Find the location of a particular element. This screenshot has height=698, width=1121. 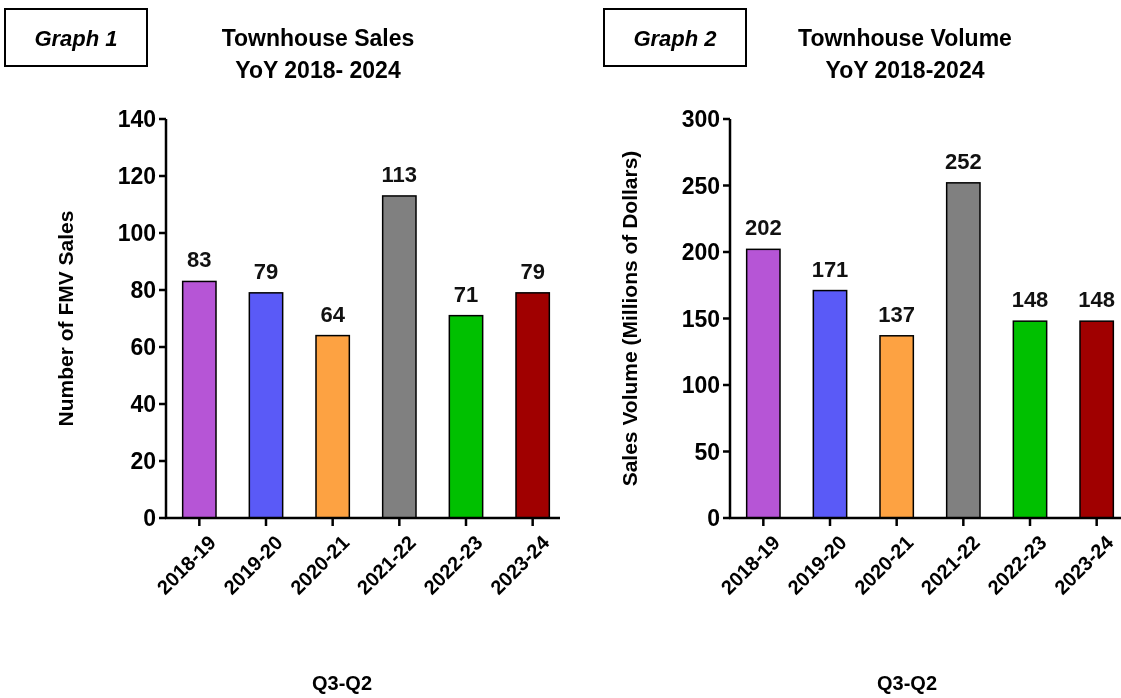

data-label: 137 is located at coordinates (897, 314).